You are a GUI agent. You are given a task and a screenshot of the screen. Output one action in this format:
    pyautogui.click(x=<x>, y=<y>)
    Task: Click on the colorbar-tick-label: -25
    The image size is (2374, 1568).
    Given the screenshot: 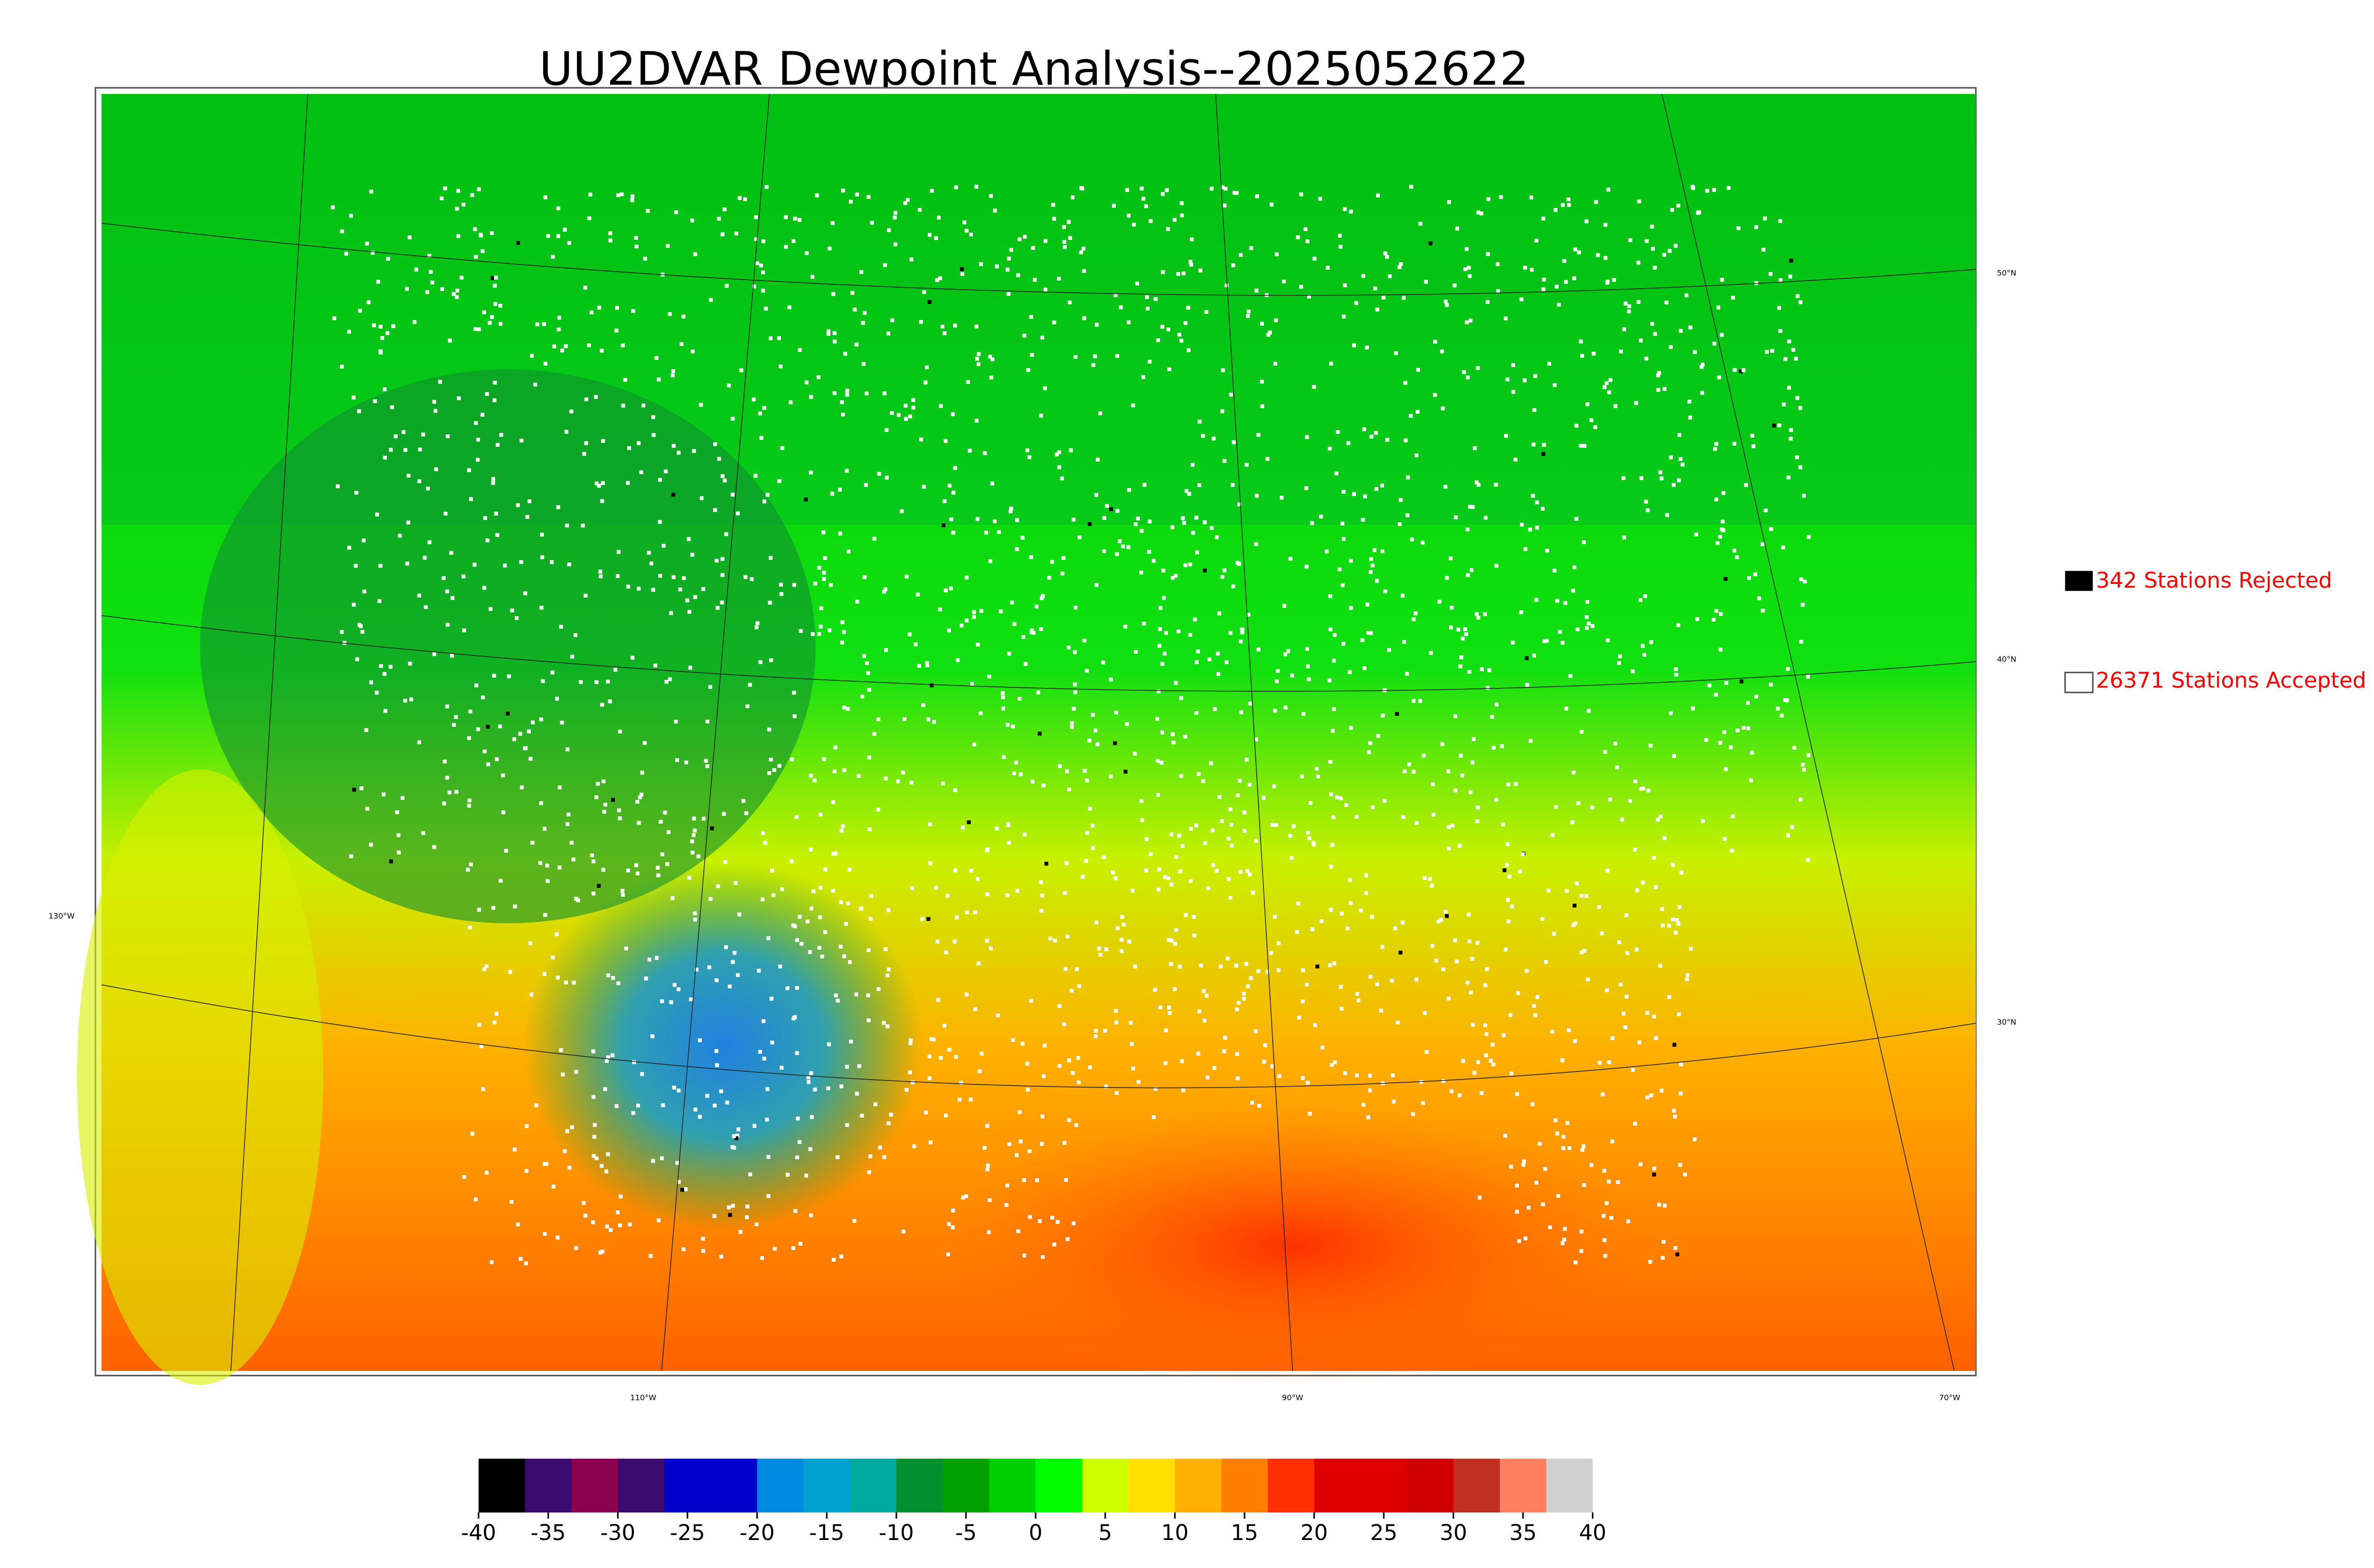 What is the action you would take?
    pyautogui.click(x=687, y=1533)
    